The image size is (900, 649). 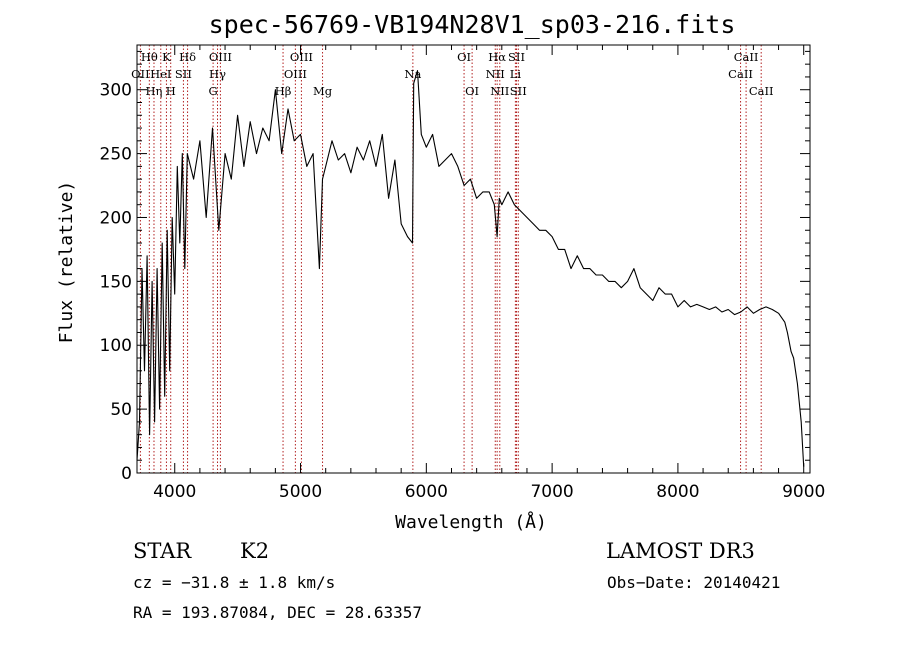 What do you see at coordinates (499, 91) in the screenshot?
I see `line-label-22: NII` at bounding box center [499, 91].